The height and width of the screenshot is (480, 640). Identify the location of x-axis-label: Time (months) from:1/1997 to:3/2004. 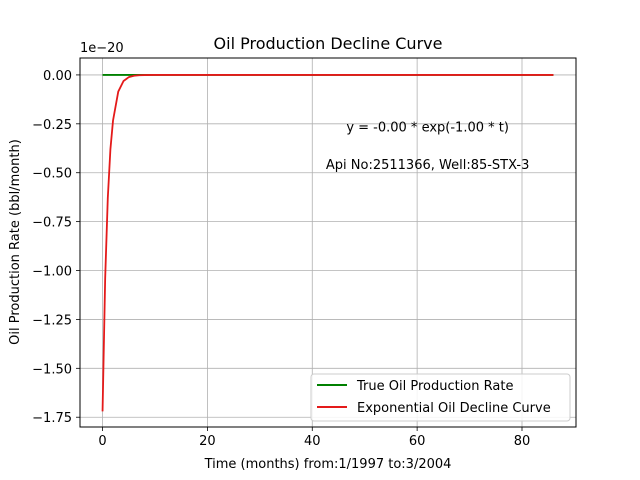
(328, 464).